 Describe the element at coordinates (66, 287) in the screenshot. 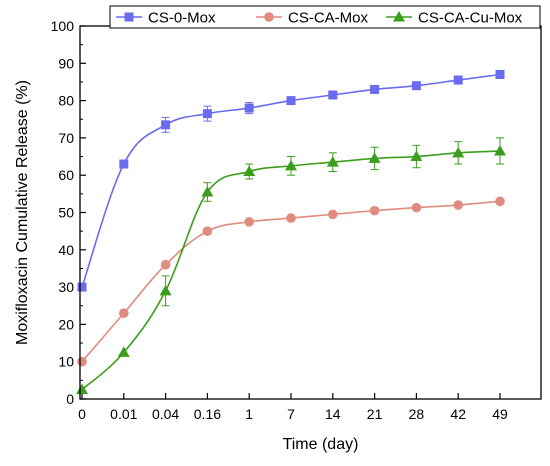

I see `y-tick-label: 30` at that location.